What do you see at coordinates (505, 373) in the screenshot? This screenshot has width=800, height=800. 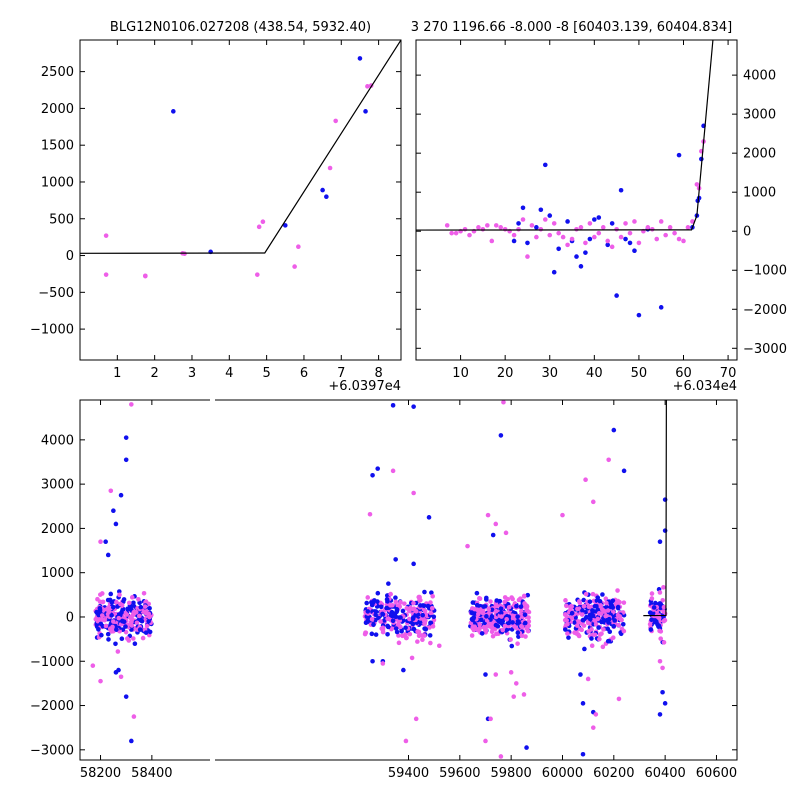 I see `x-tick-label: 20` at bounding box center [505, 373].